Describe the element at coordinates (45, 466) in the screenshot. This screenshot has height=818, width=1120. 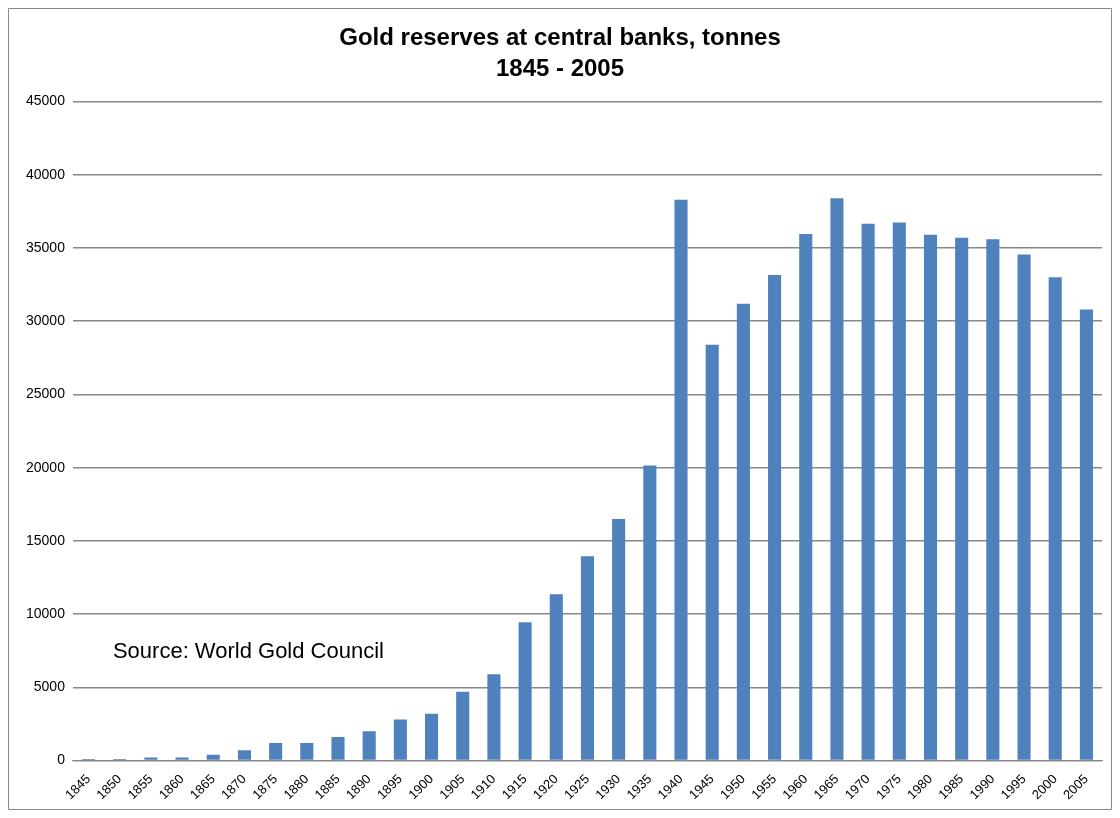
I see `y-tick-label: 20000` at that location.